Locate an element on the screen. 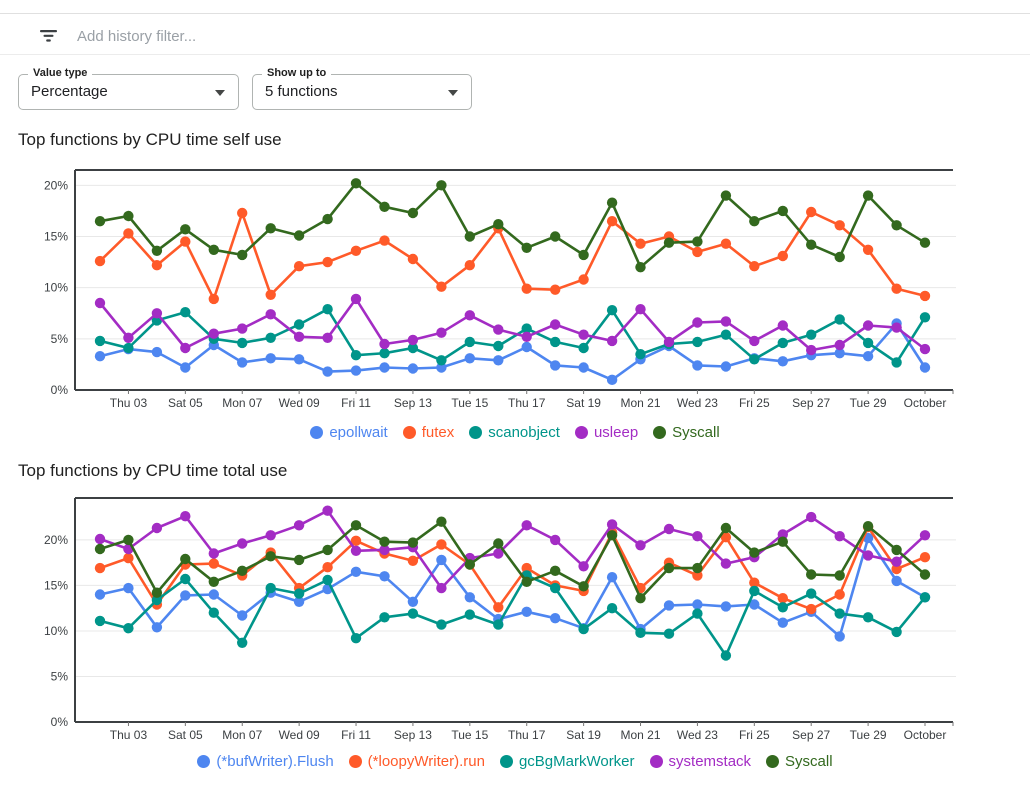  history-filter-bar is located at coordinates (299, 36).